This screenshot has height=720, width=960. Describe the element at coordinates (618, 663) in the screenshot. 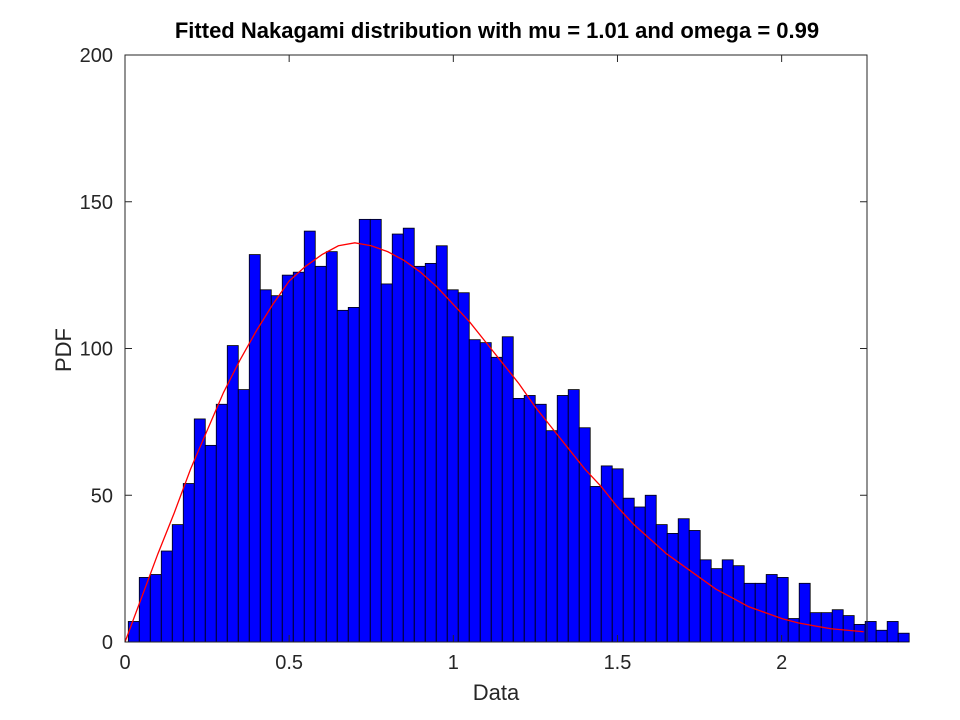

I see `x-tick-label: 1.5` at that location.